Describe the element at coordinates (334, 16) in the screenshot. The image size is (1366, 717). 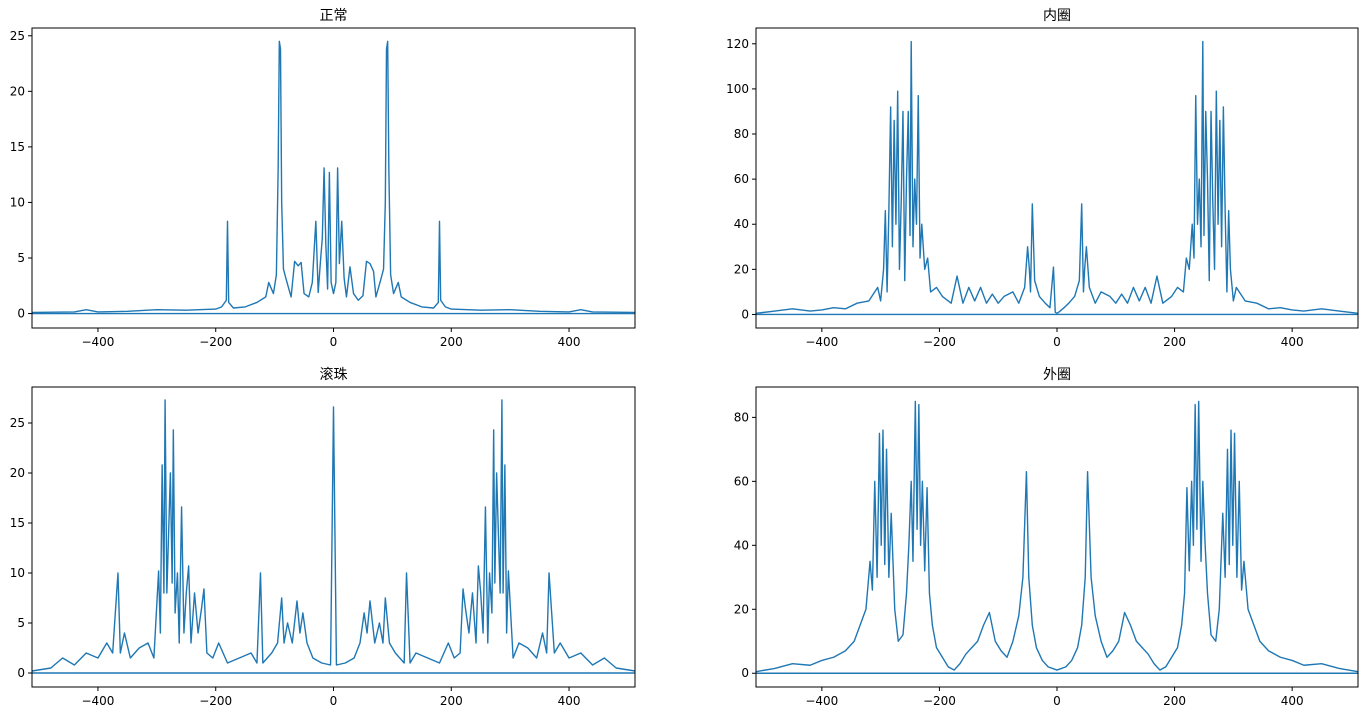
I see `subplot-title: 正常` at that location.